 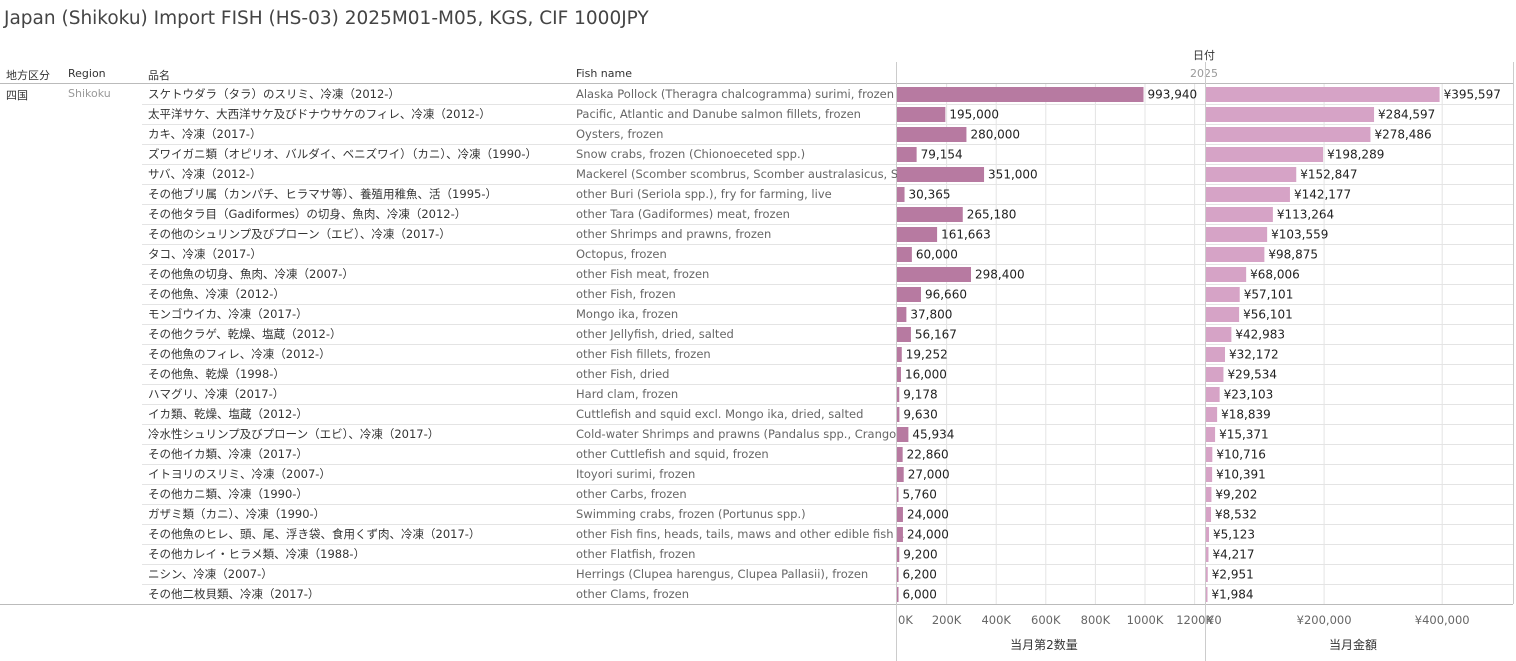 I want to click on row-label-en: Swimming crabs, frozen (Portunus spp.), so click(x=691, y=514).